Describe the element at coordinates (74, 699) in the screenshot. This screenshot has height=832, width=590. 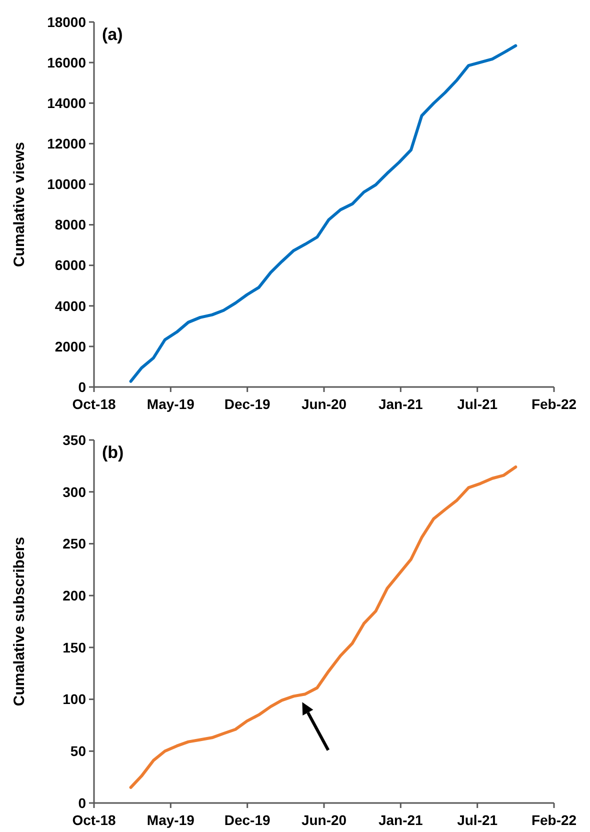
I see `y-tick-label: 100` at that location.